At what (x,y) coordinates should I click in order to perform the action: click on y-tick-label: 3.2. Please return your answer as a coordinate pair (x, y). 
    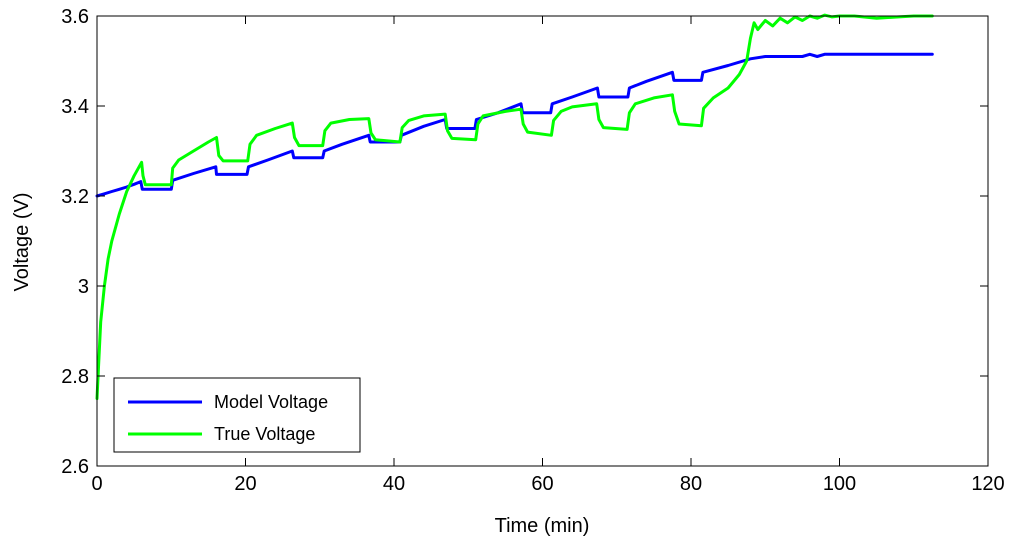
    Looking at the image, I should click on (75, 197).